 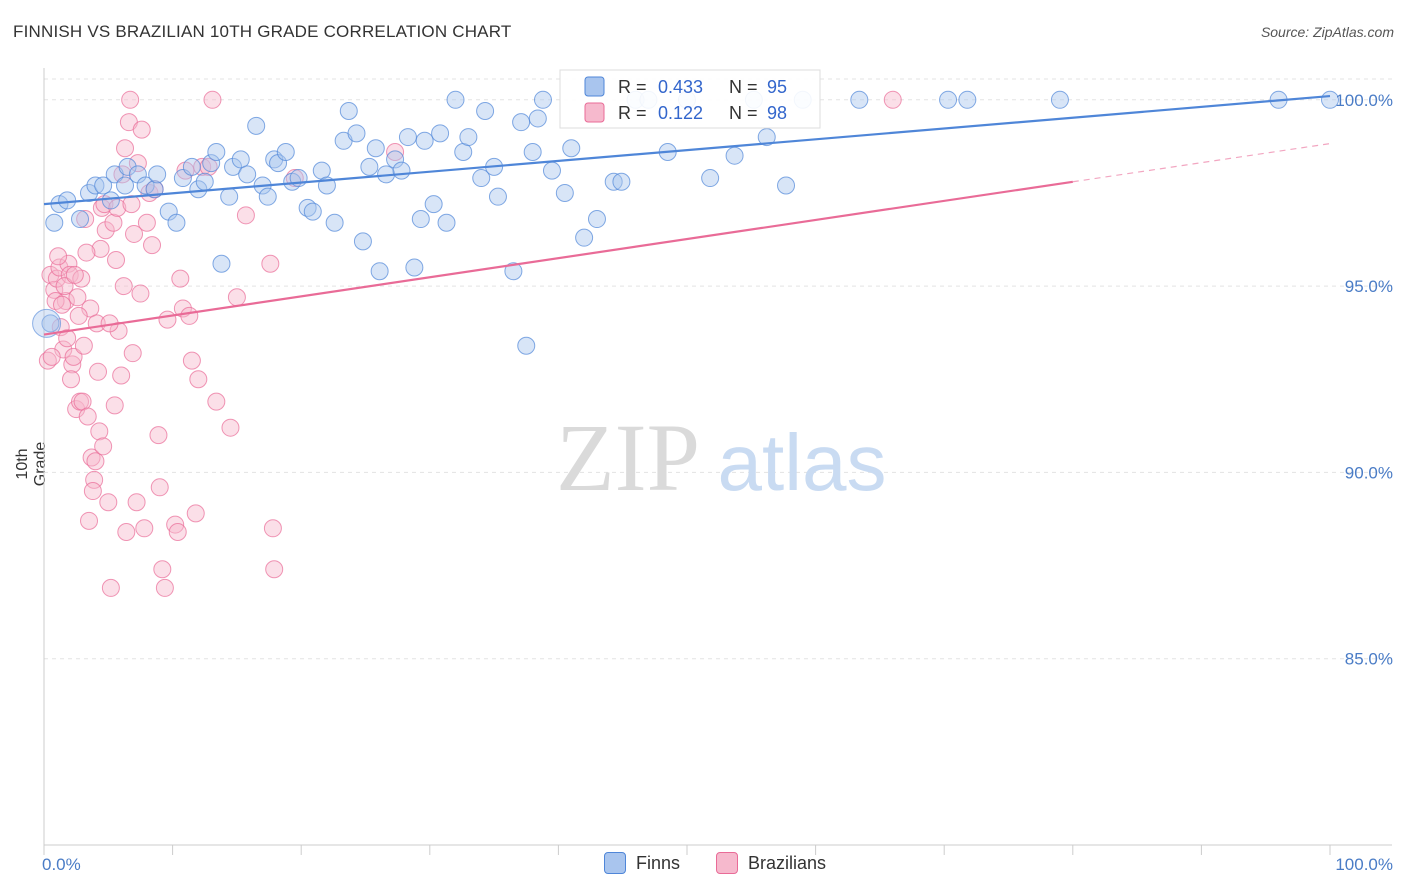 I want to click on y-tick-label-3: 100.0%, so click(x=1364, y=100).